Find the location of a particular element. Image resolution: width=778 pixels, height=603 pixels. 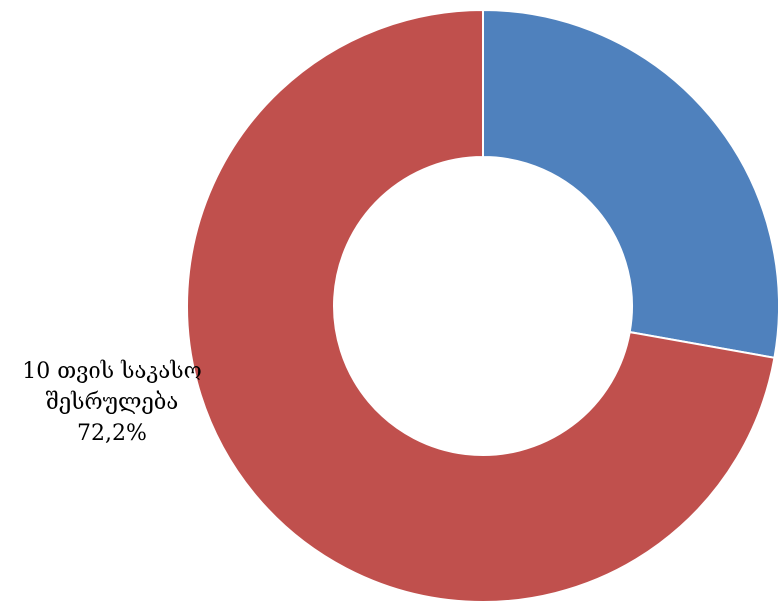

slice-label-line-2: შესრულება is located at coordinates (112, 402).